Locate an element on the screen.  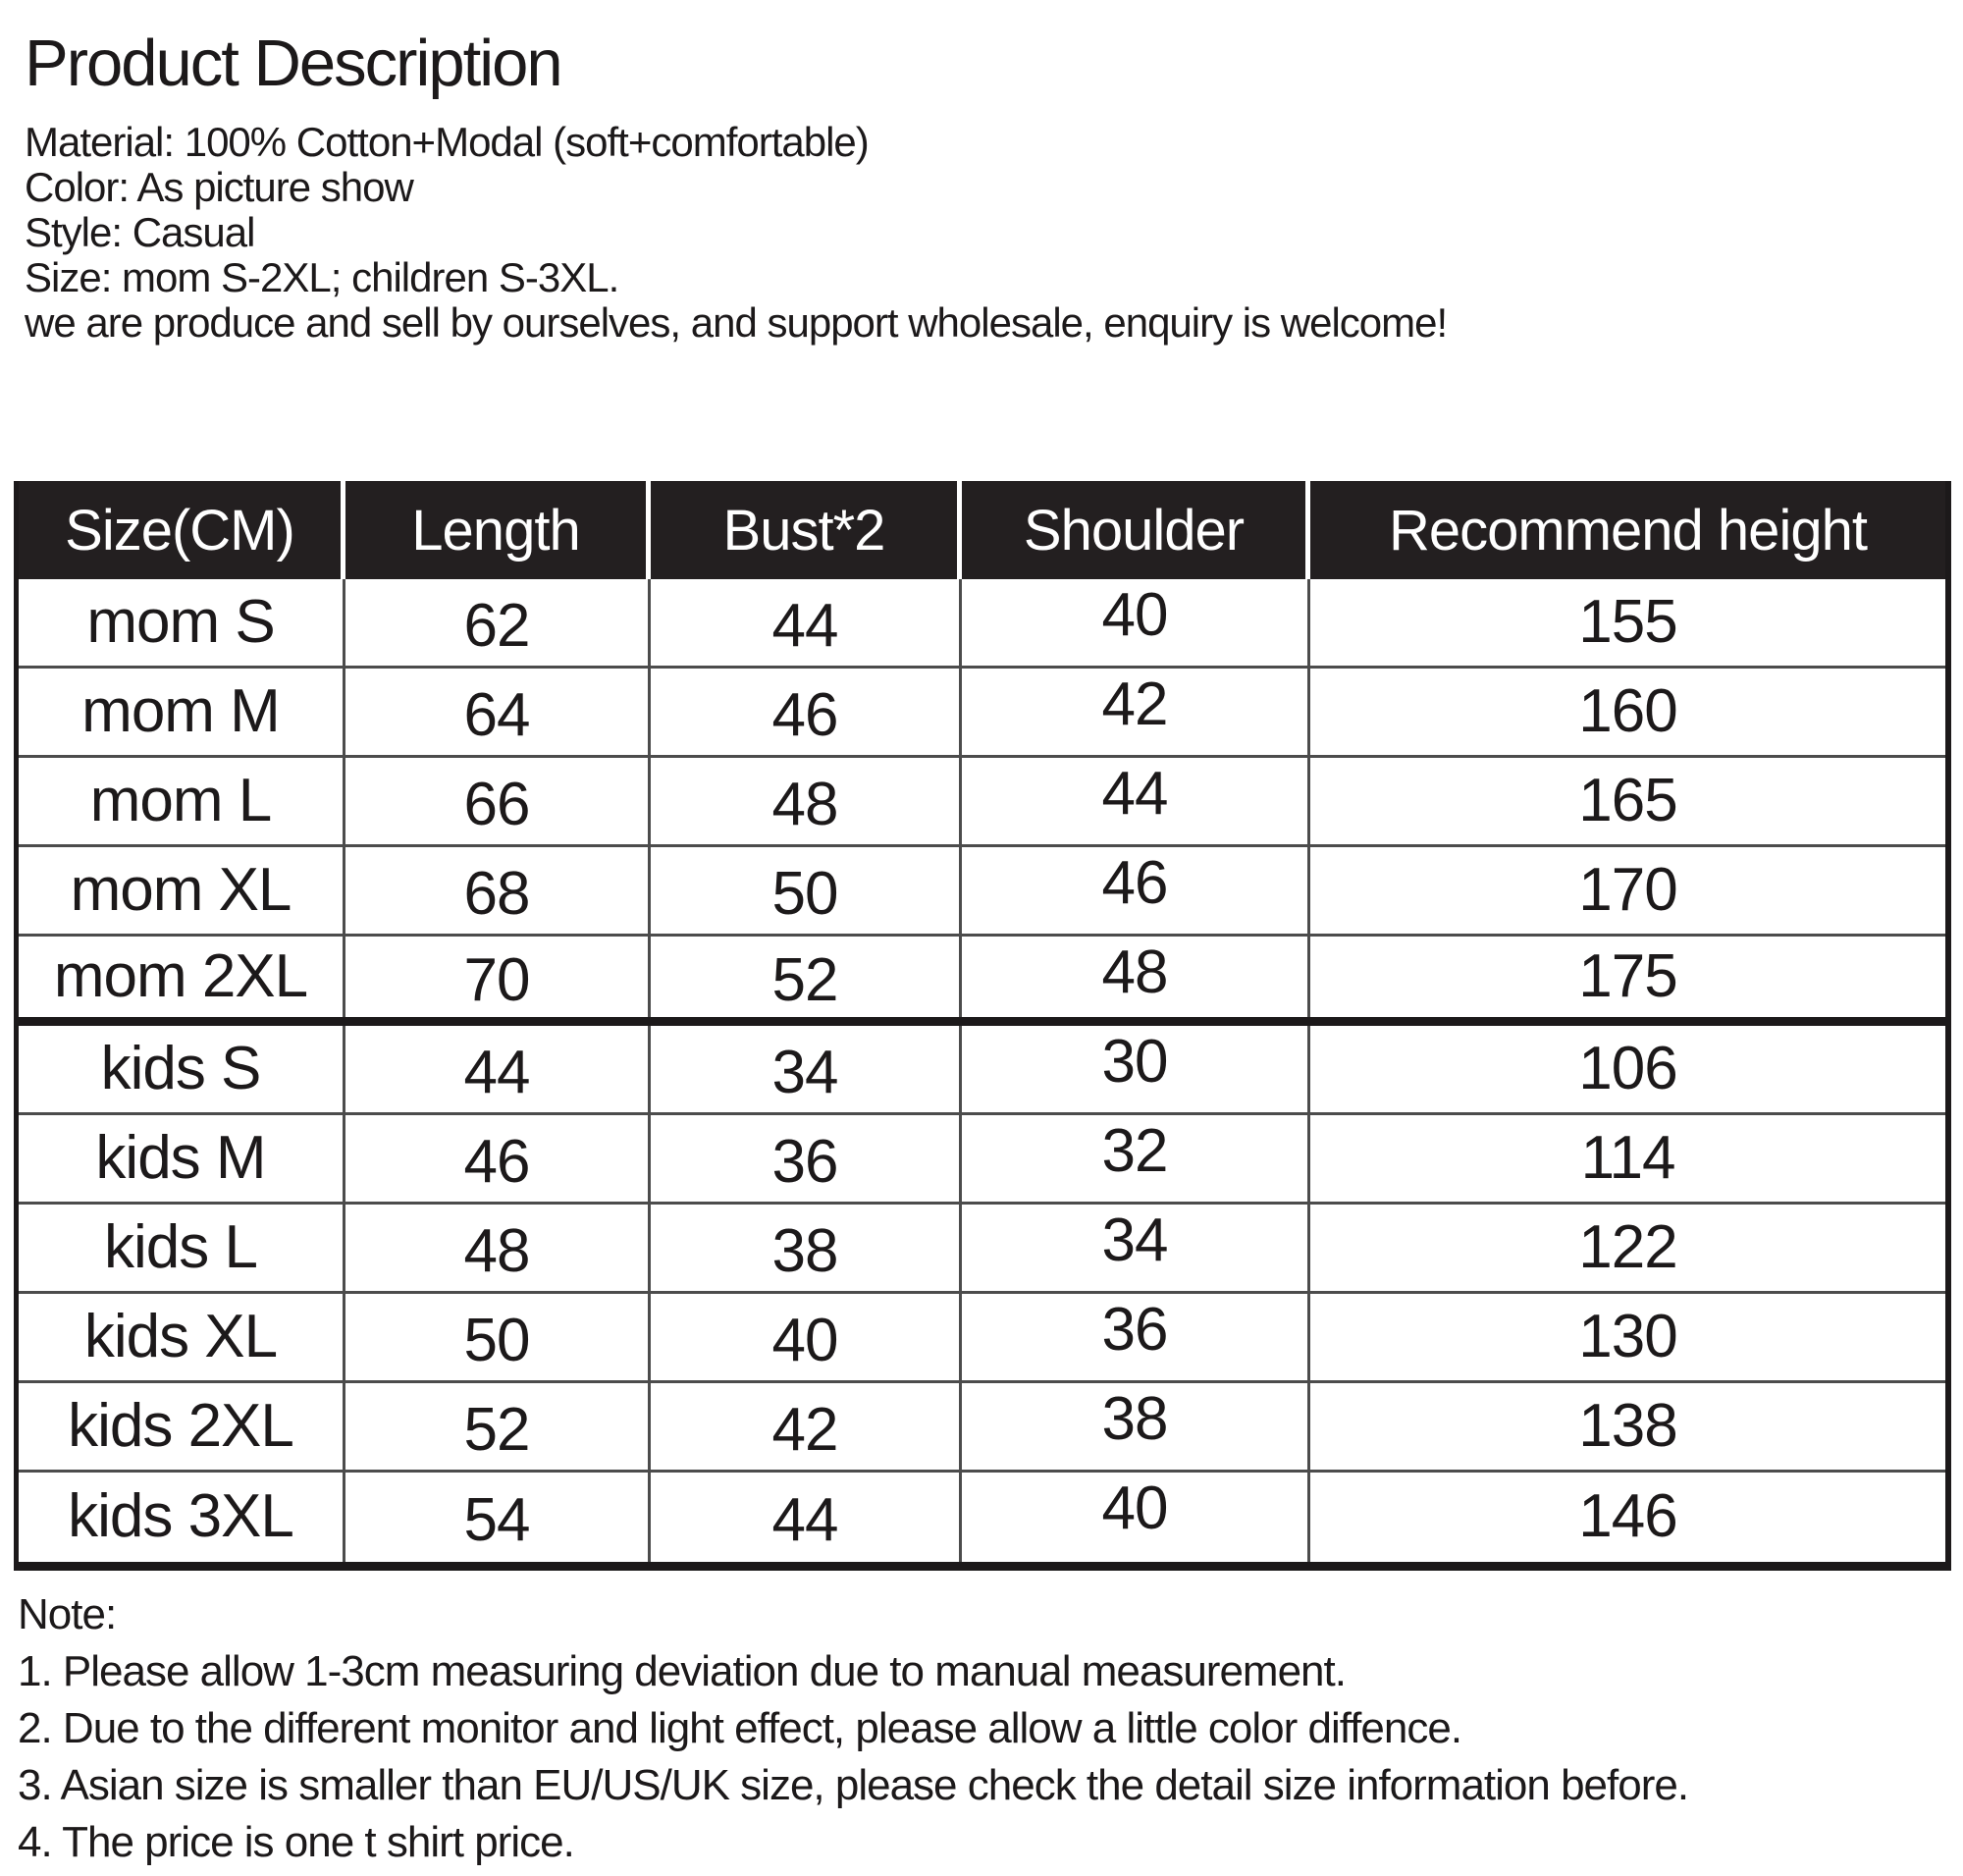
table-row: kids XL 50 40 36 130 is located at coordinates (982, 1338).